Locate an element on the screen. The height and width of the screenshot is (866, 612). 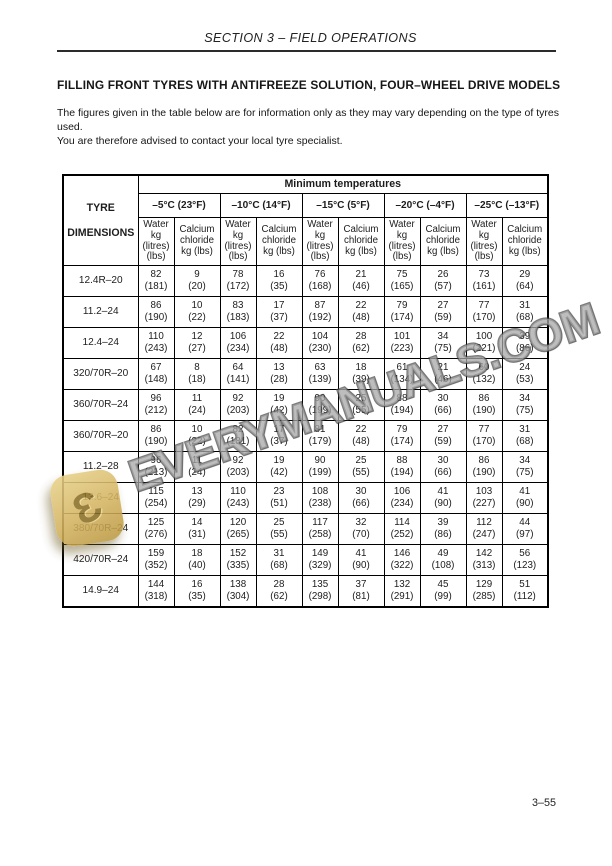
table-cell: 104 (230) is located at coordinates (320, 343).